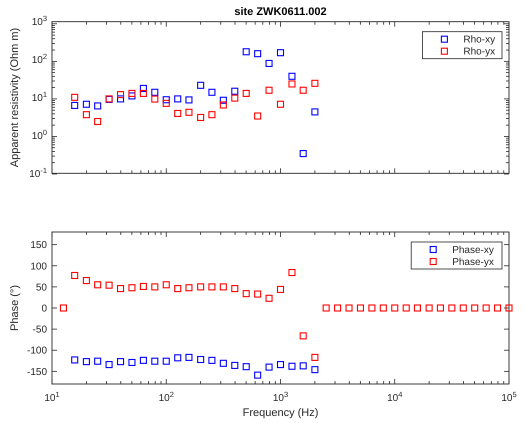  I want to click on x-tick-label: 10$^{3}$, so click(280, 397).